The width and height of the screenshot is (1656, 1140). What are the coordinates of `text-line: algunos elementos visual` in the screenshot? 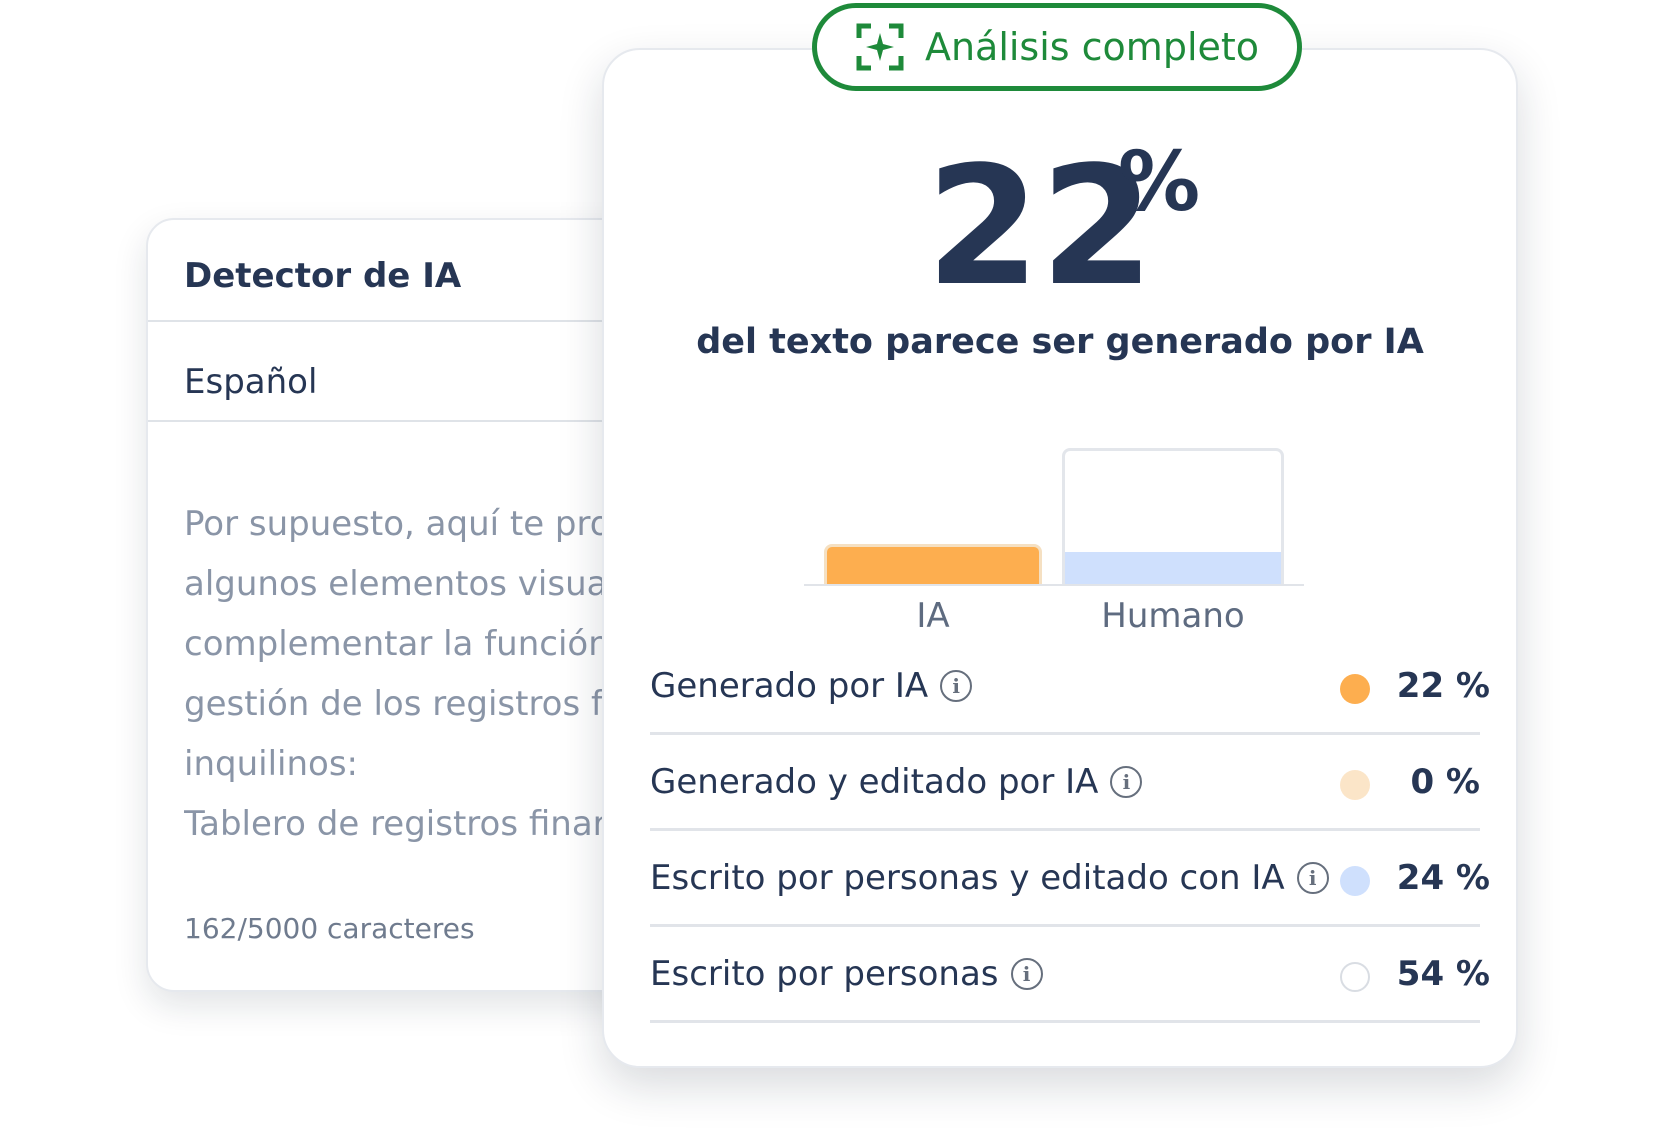 It's located at (400, 584).